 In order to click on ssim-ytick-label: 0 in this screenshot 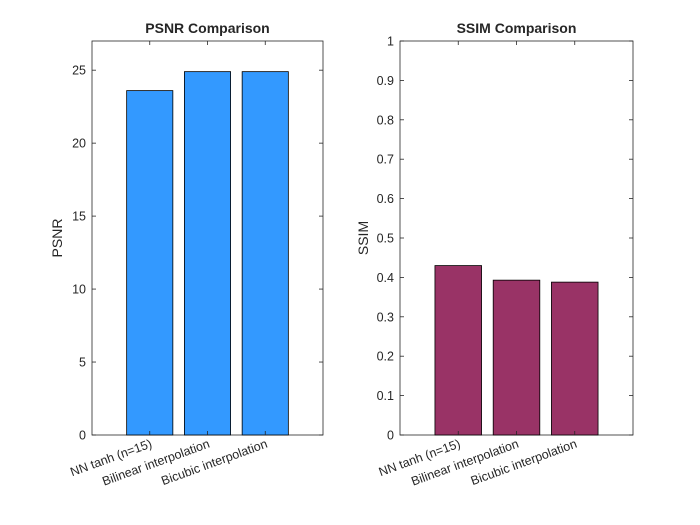, I will do `click(390, 436)`.